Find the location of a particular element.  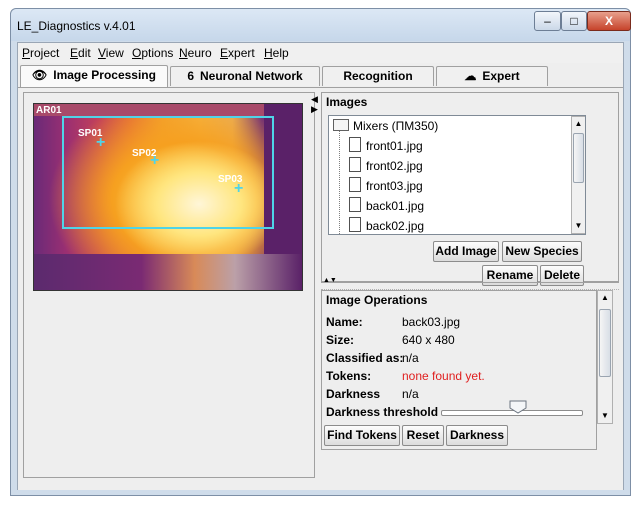

menu-label: xpert is located at coordinates (241, 53).